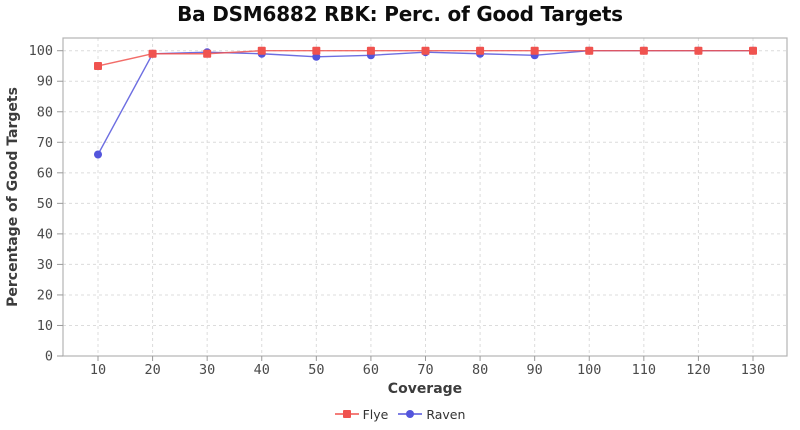 The width and height of the screenshot is (800, 430). Describe the element at coordinates (480, 370) in the screenshot. I see `x-tick-label: 80` at that location.